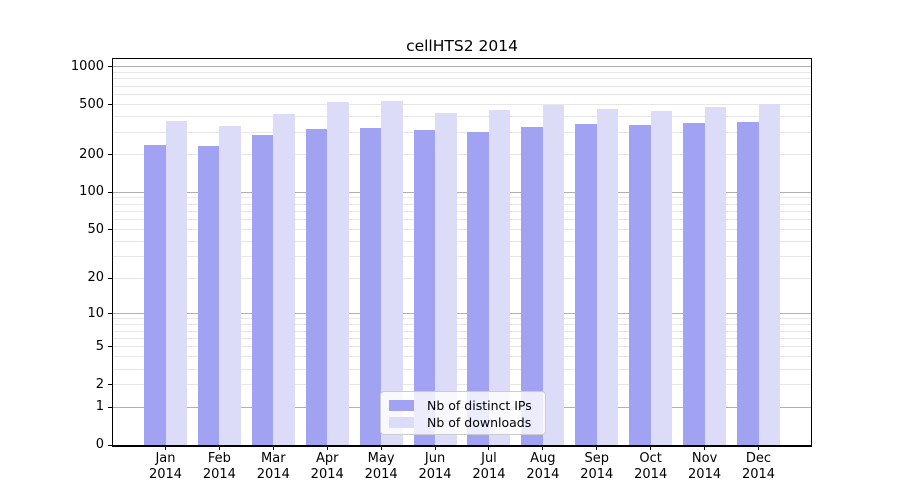  I want to click on bar-nb-of-downloads-oct, so click(661, 277).